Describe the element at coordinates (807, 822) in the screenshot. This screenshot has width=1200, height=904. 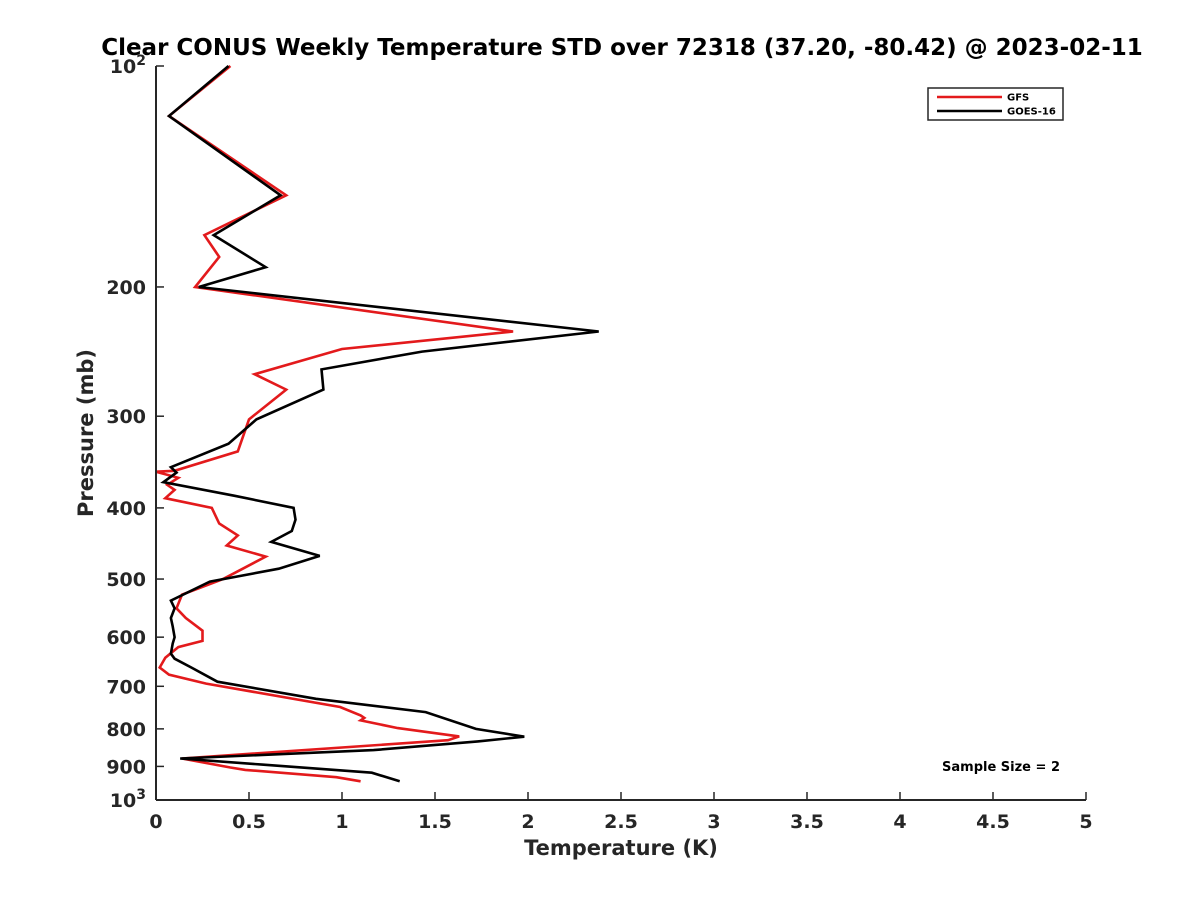
I see `x-tick-label: 3.5` at that location.